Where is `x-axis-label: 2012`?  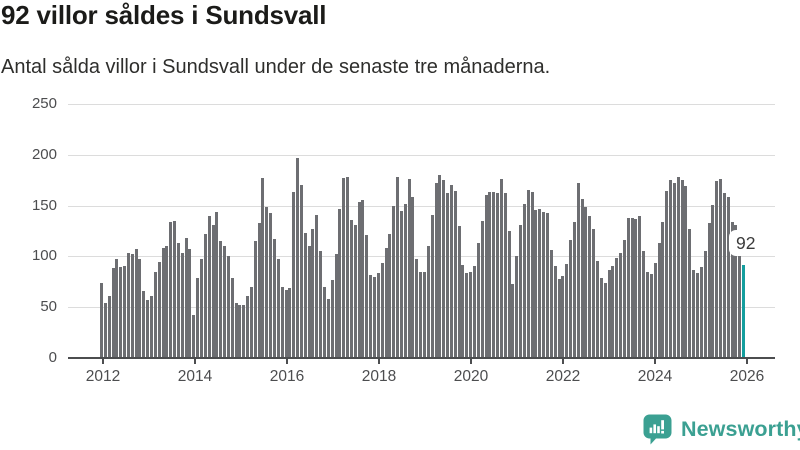
x-axis-label: 2012 is located at coordinates (103, 376).